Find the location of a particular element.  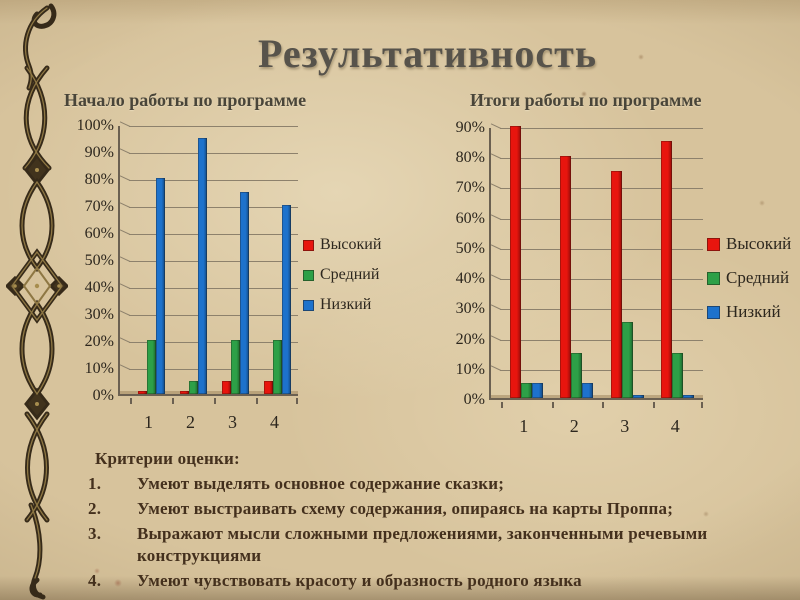

bar-высокий-cat4 is located at coordinates (268, 387).